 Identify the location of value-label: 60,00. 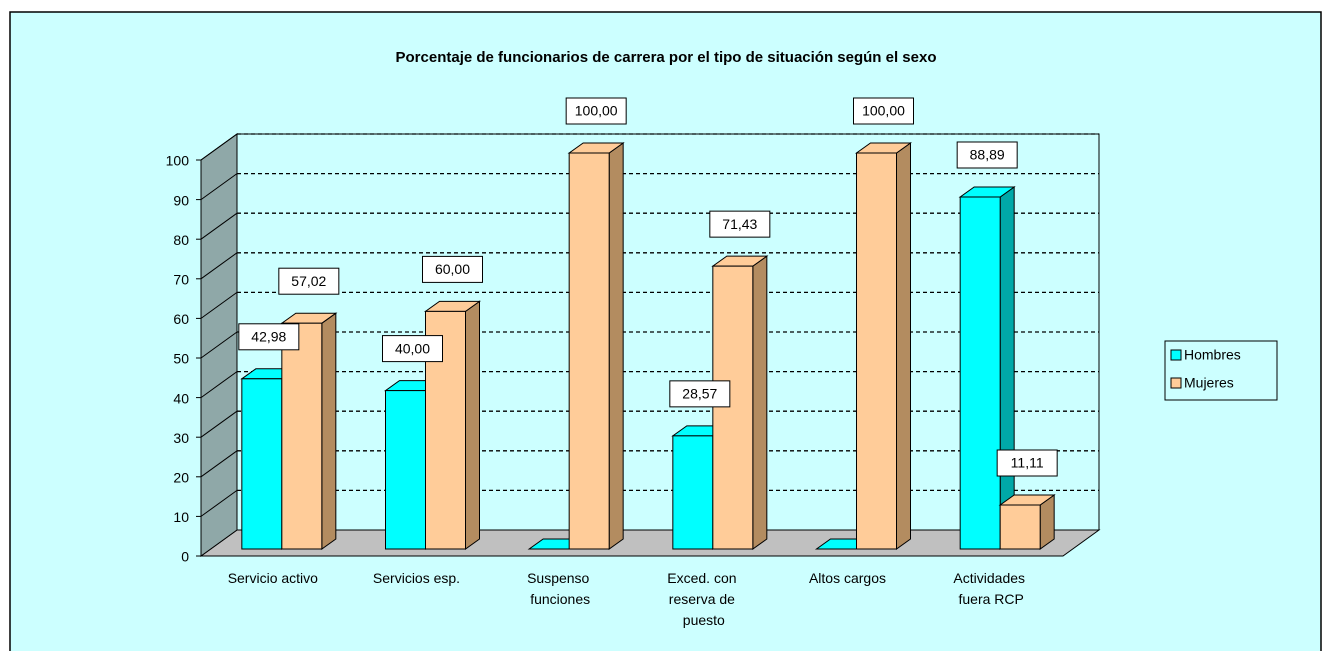
(452, 269).